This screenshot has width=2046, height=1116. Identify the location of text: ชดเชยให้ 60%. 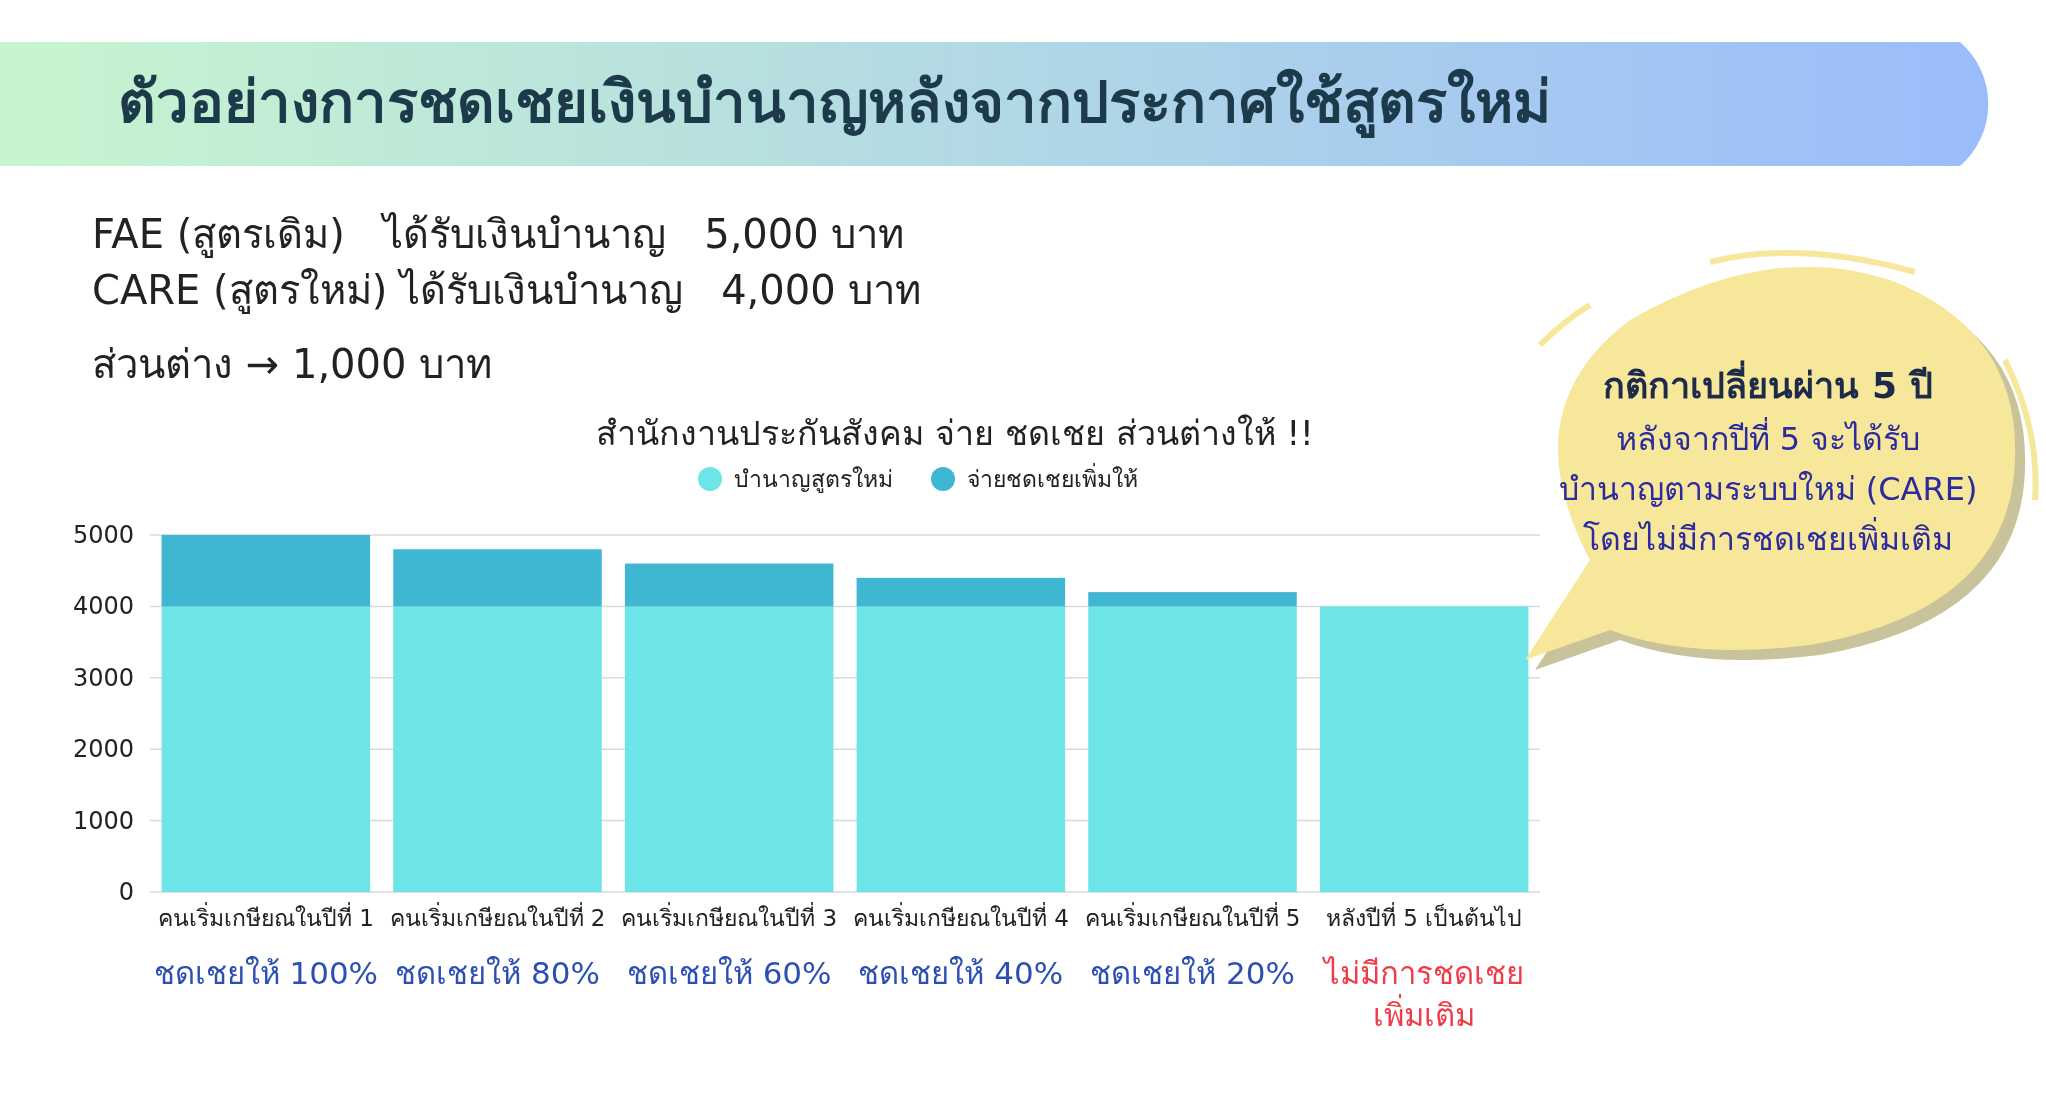
(729, 973).